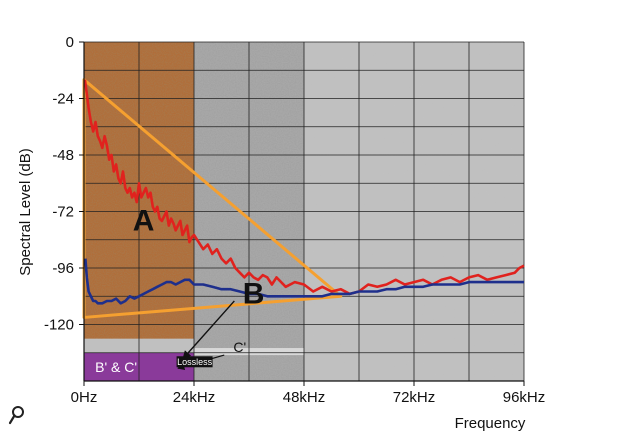 Image resolution: width=620 pixels, height=440 pixels. Describe the element at coordinates (63, 212) in the screenshot. I see `y-tick-label: -72` at that location.